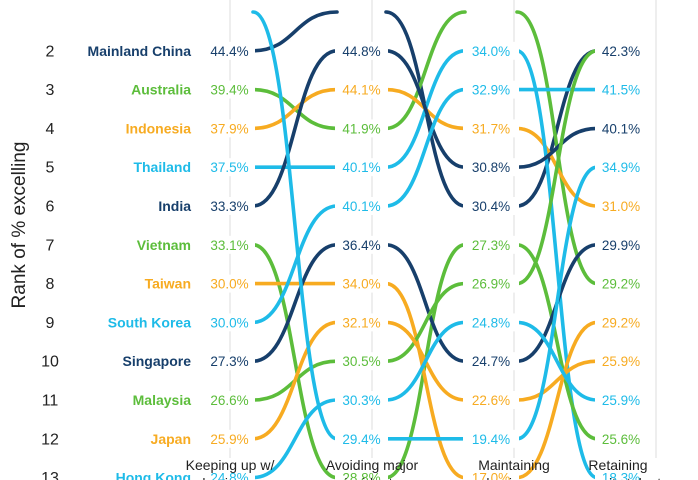 This screenshot has height=480, width=698. I want to click on value-label: 30.8%, so click(491, 167).